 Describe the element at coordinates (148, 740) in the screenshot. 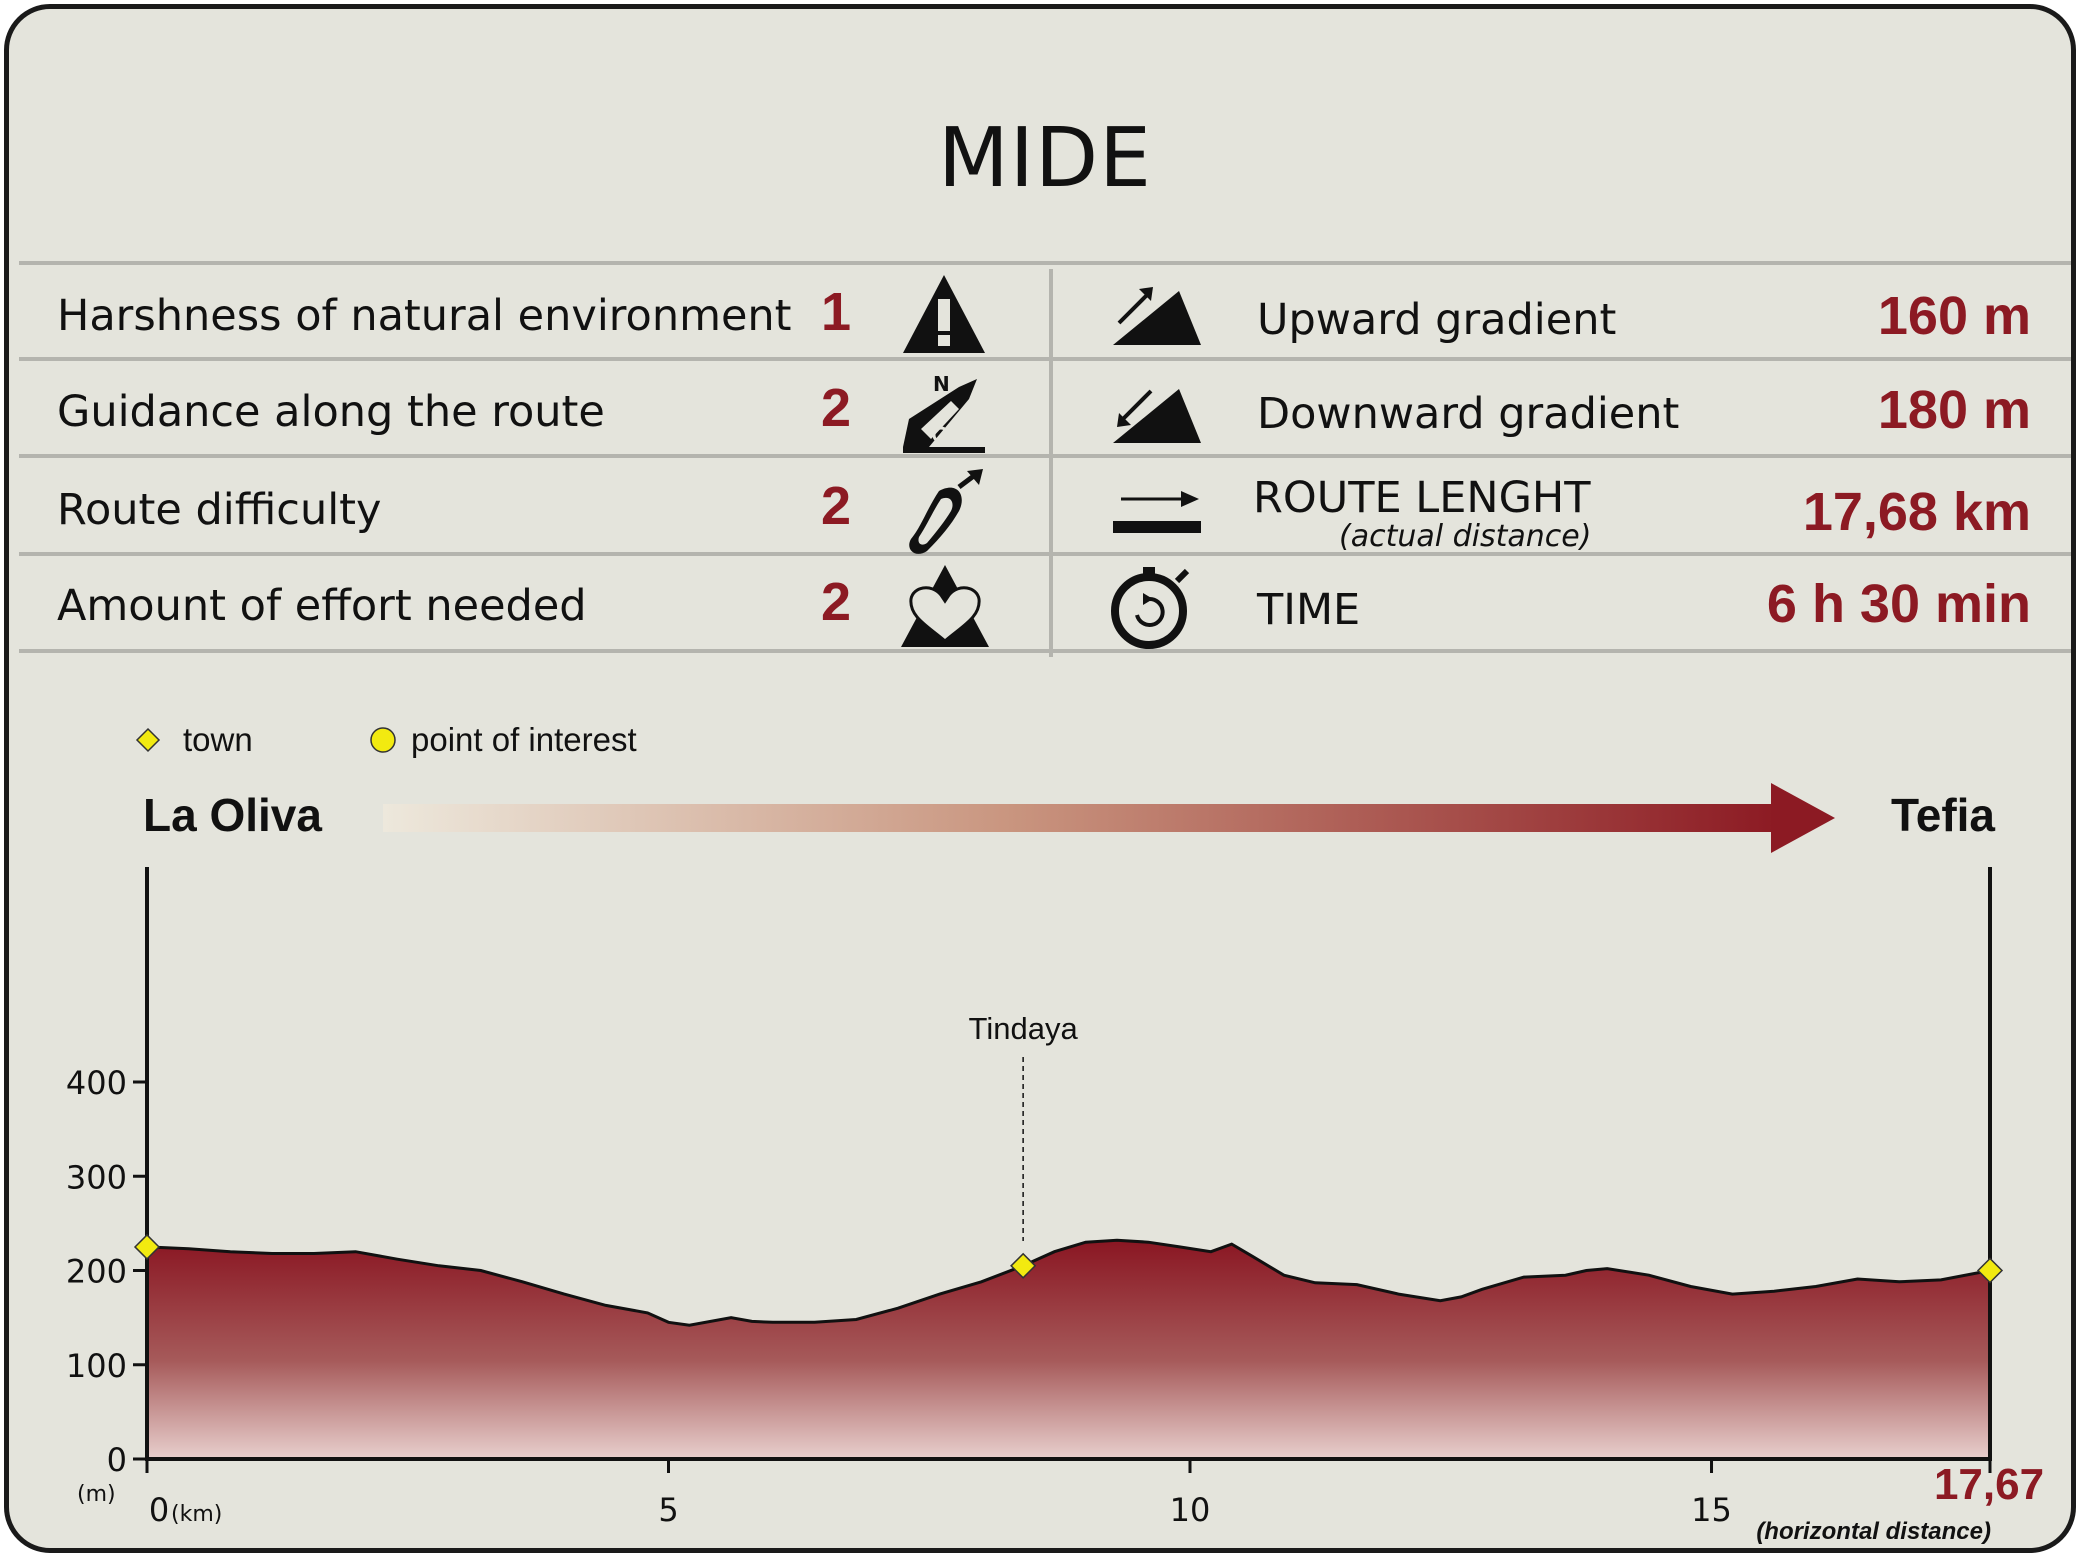

I see `legend-town-marker` at that location.